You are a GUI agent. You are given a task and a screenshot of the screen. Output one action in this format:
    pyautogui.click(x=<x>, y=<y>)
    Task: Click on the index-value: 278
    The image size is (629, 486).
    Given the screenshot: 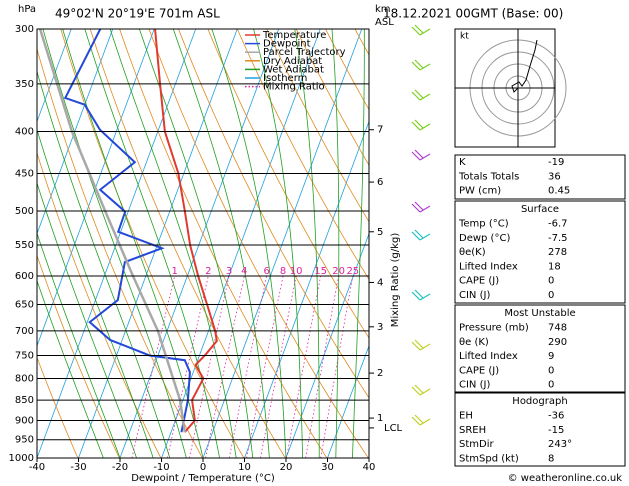 What is the action you would take?
    pyautogui.click(x=557, y=252)
    